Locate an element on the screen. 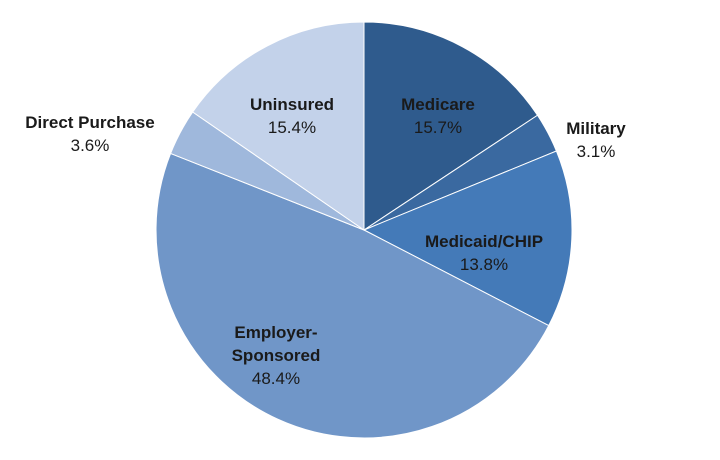 This screenshot has width=720, height=460. pie-slice-medicare is located at coordinates (451, 126).